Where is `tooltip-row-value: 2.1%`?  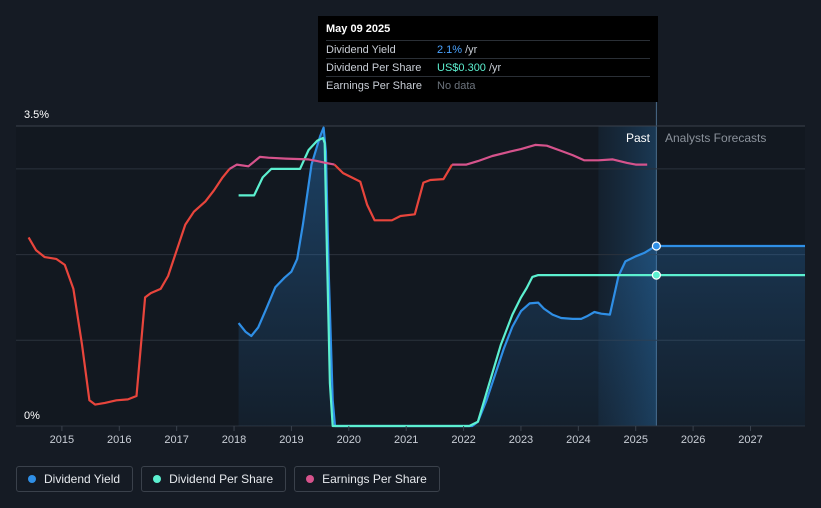
tooltip-row-value: 2.1% is located at coordinates (450, 49).